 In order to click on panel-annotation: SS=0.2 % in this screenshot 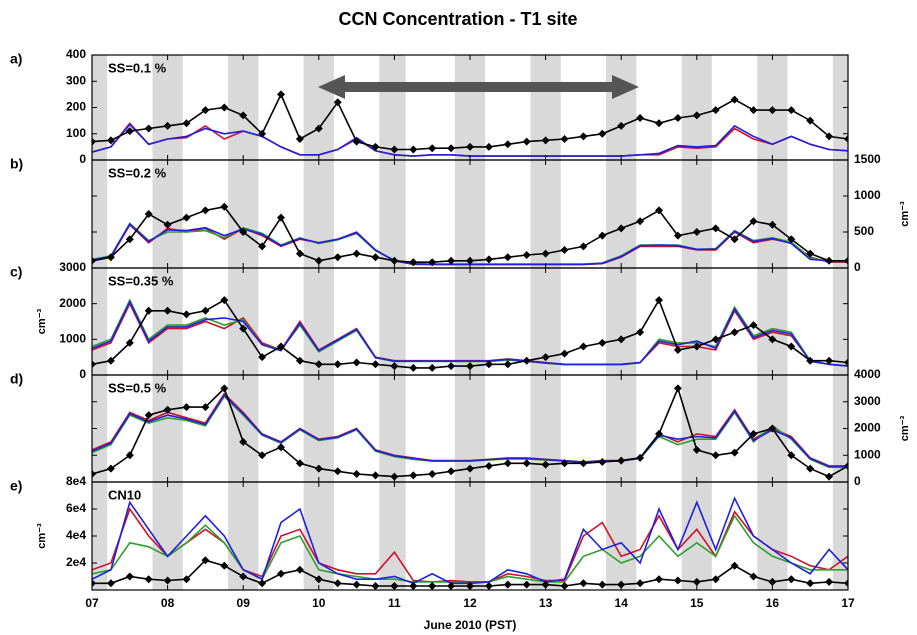, I will do `click(137, 172)`.